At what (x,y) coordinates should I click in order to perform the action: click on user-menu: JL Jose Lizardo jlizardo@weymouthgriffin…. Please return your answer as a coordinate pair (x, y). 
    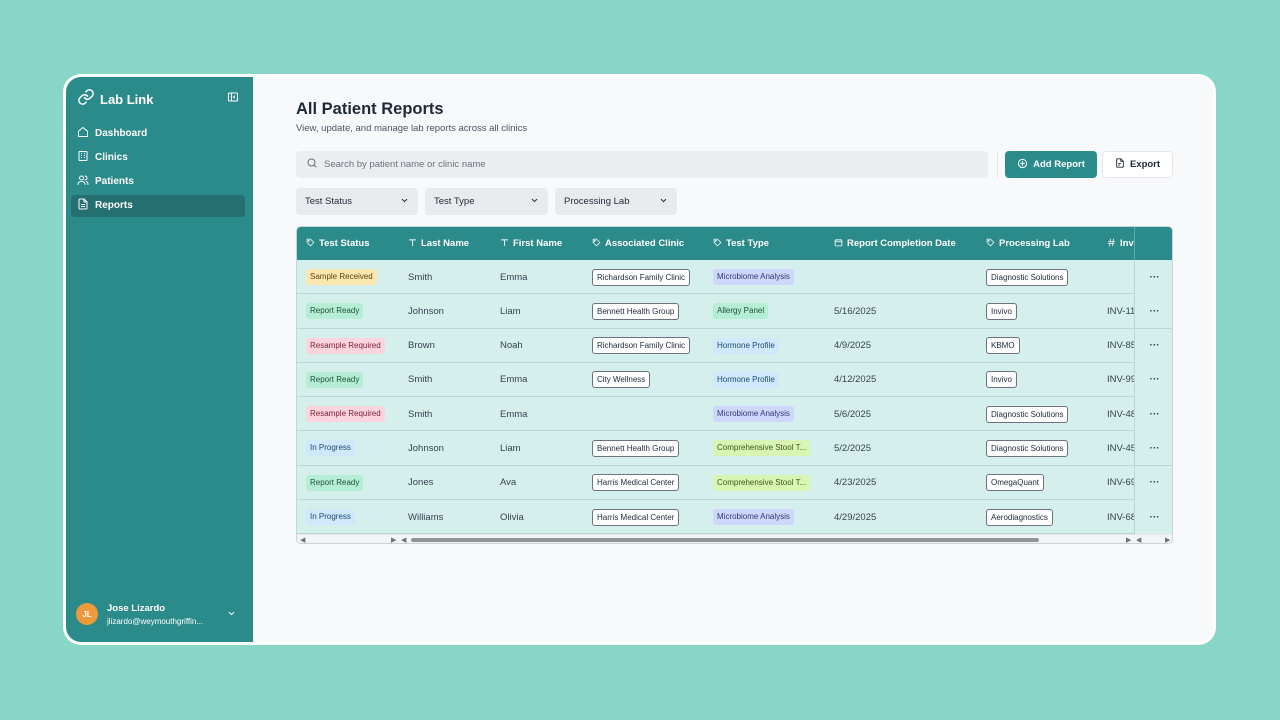
    Looking at the image, I should click on (160, 614).